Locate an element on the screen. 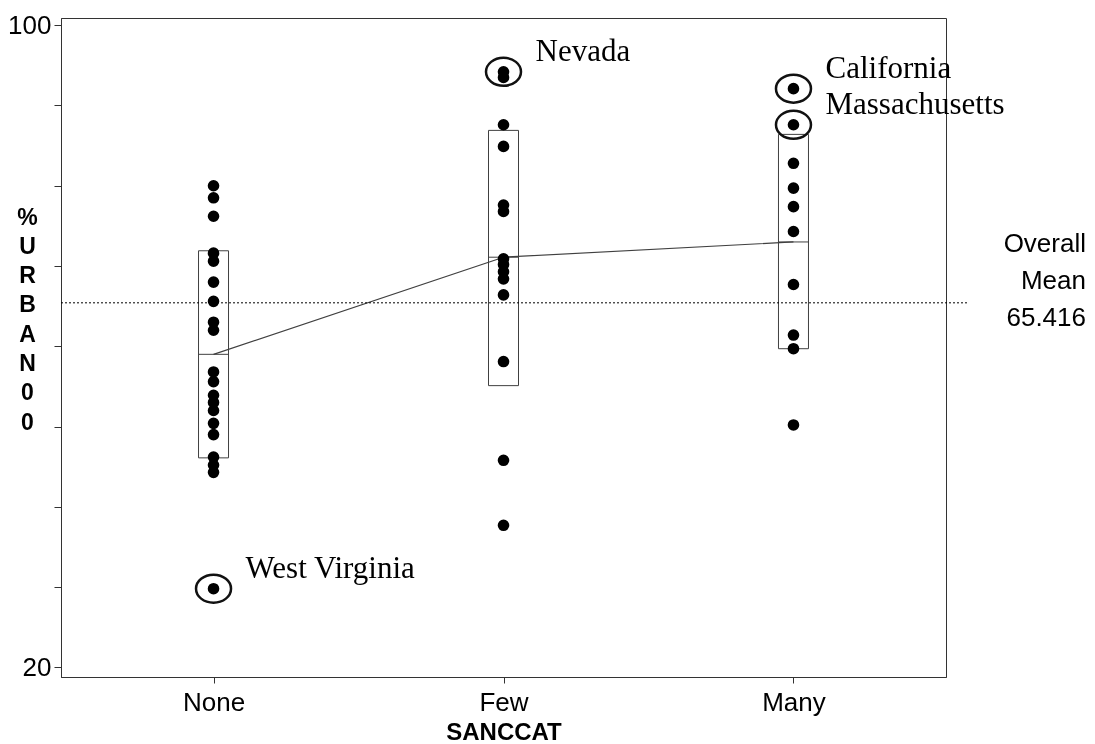 The image size is (1095, 744). y-tick-label: 20 is located at coordinates (37, 666).